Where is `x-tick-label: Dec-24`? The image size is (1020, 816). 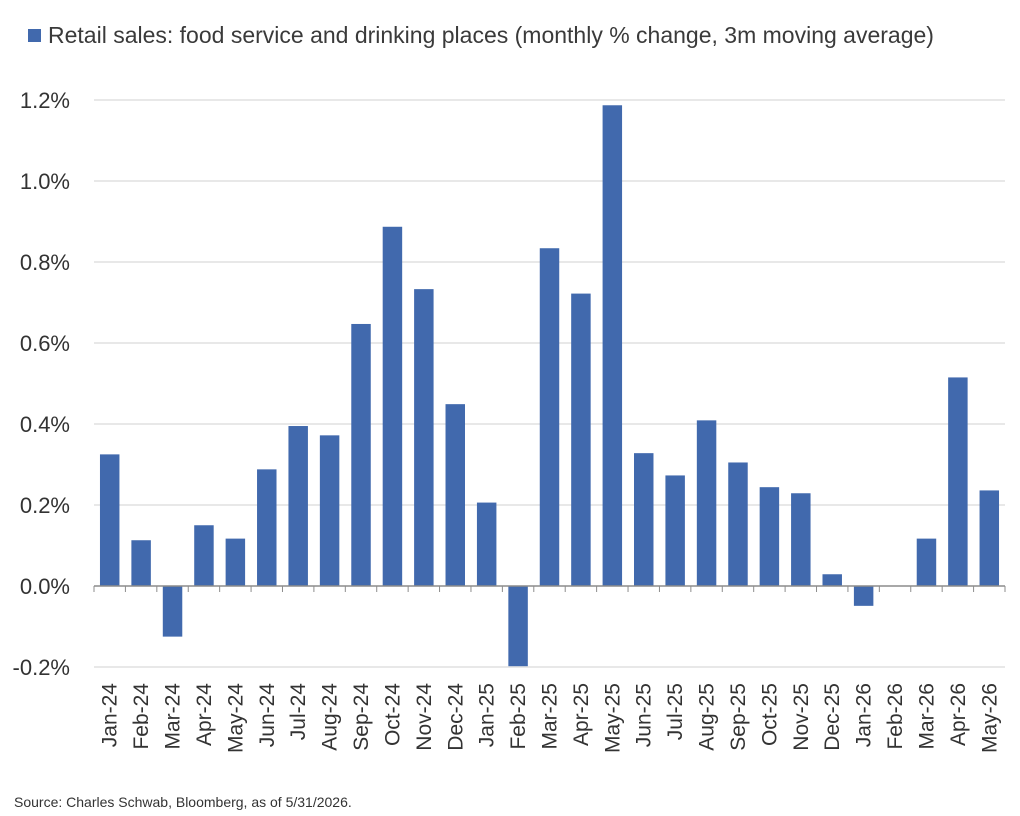 x-tick-label: Dec-24 is located at coordinates (455, 717).